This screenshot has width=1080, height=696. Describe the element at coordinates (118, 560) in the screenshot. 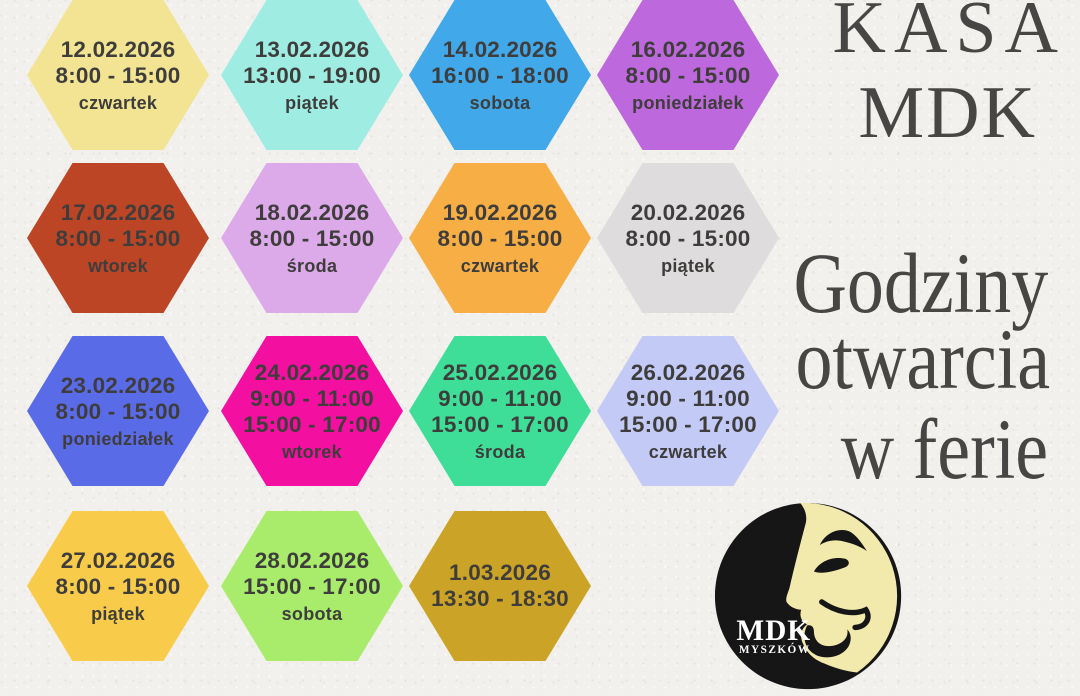

I see `hexagon-date: 27.02.2026` at that location.